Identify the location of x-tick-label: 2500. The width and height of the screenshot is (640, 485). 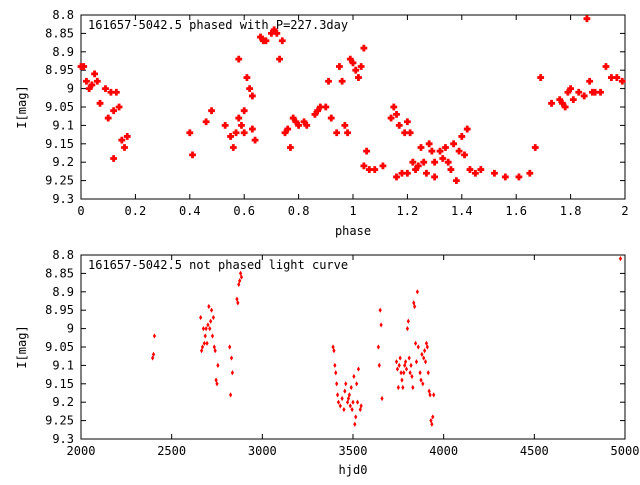
(171, 451).